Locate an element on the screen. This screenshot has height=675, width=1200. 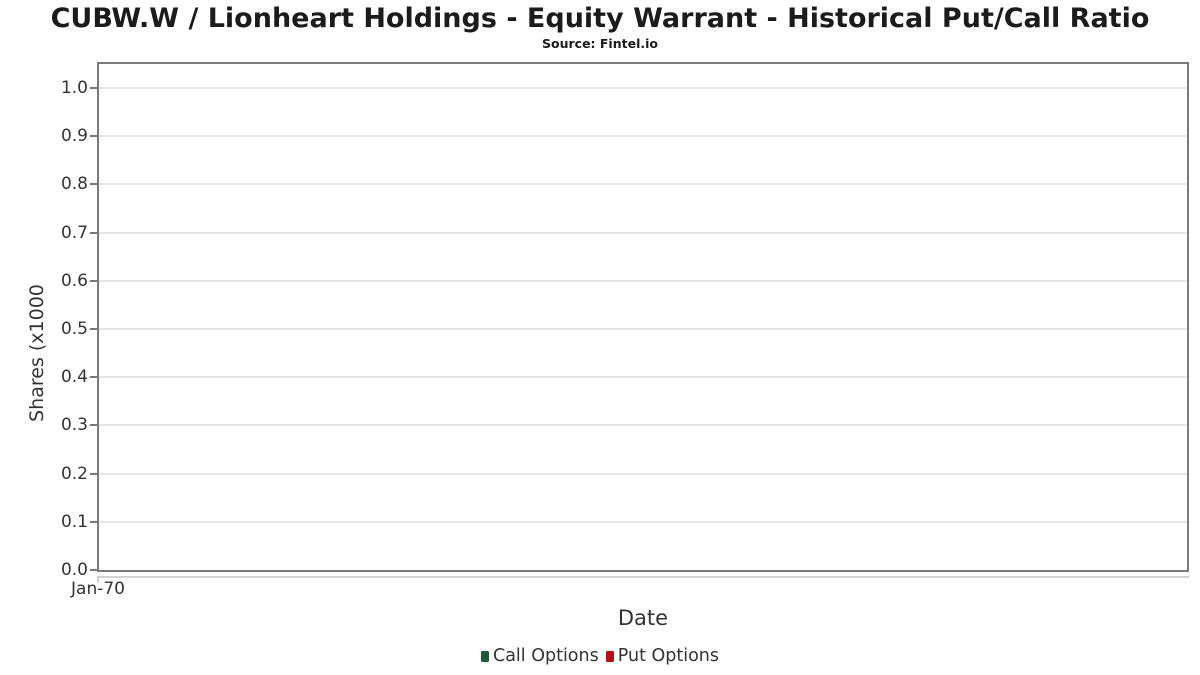
legend-item-put-options: Put Options is located at coordinates (662, 656).